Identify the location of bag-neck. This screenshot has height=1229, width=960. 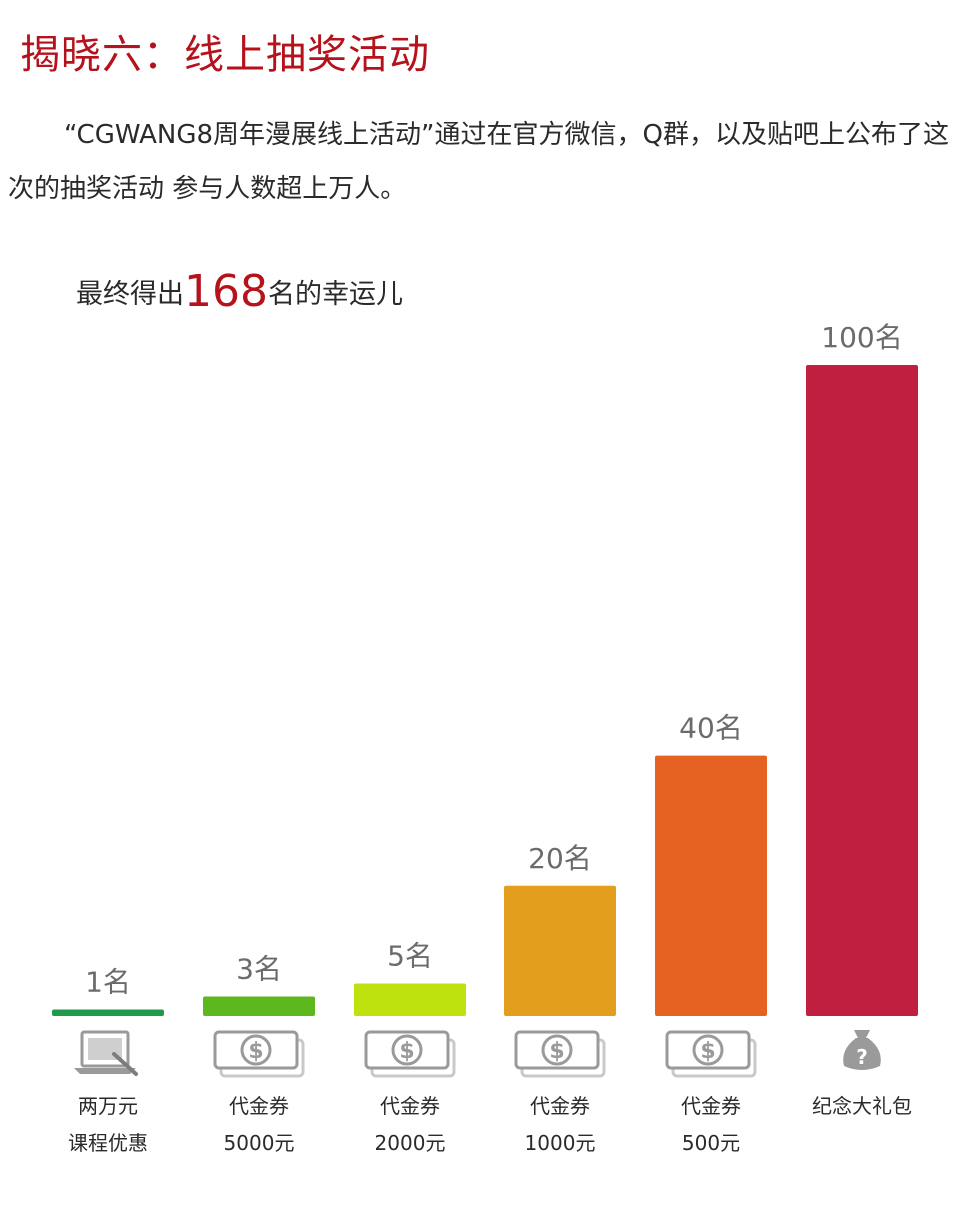
(862, 1034).